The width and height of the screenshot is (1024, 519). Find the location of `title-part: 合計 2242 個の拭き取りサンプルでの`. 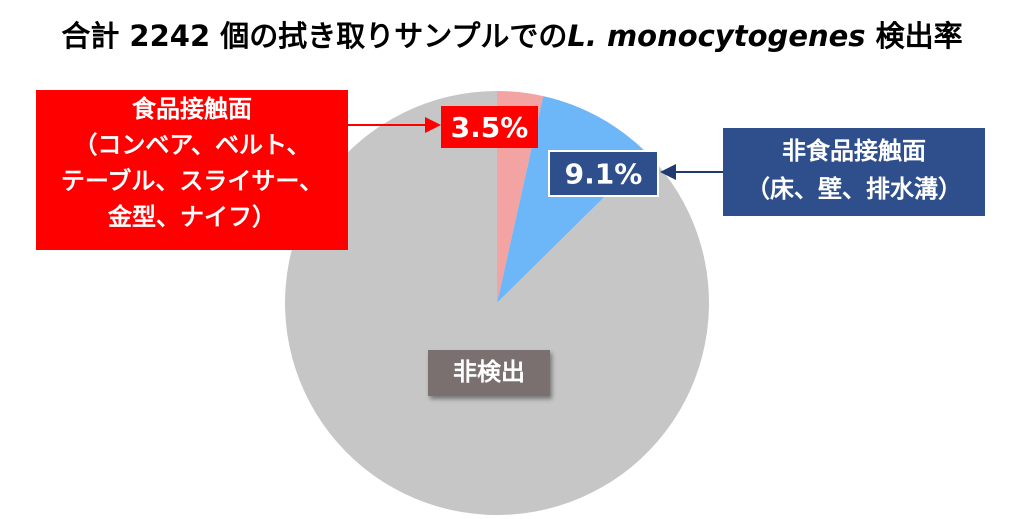

title-part: 合計 2242 個の拭き取りサンプルでの is located at coordinates (314, 36).